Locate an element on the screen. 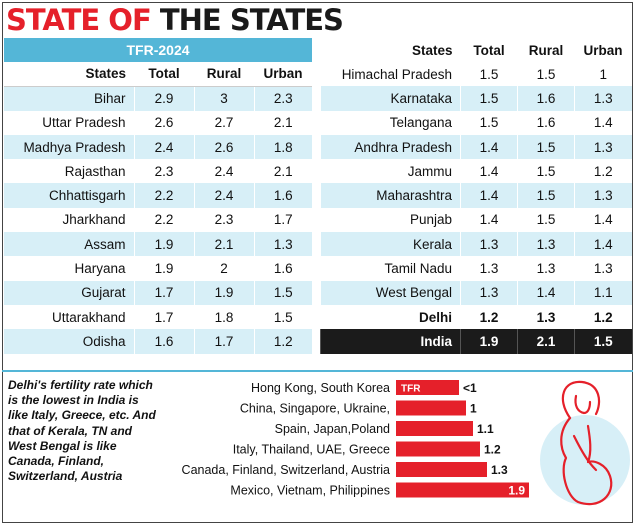  table-row: Maharashtra 1.4 1.5 1.3 is located at coordinates (476, 195).